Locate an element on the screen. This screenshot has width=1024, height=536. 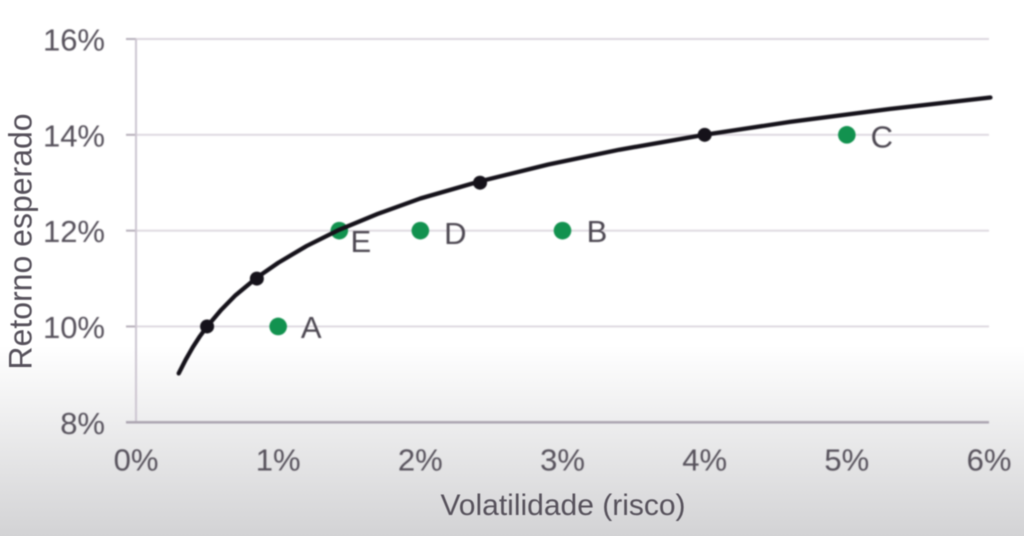
y-tick-label-10: 10% is located at coordinates (74, 327).